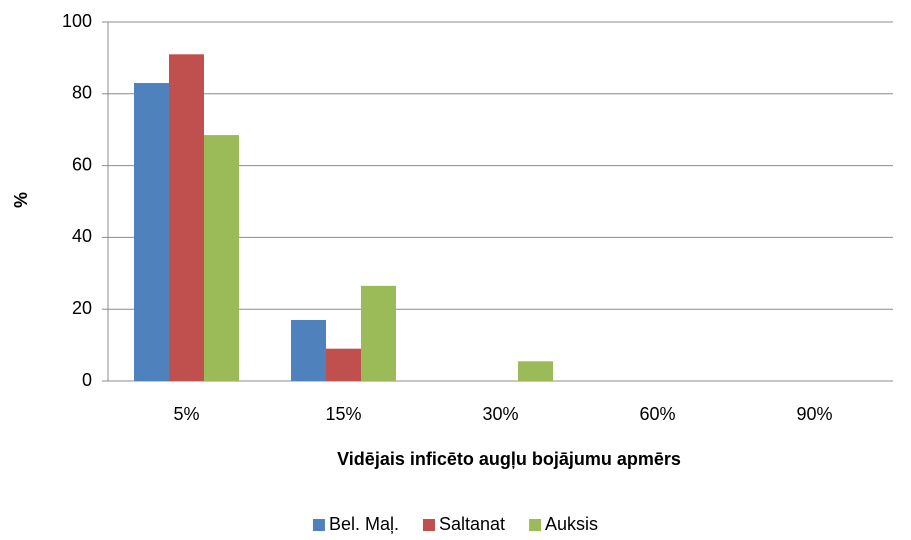 The height and width of the screenshot is (540, 911). Describe the element at coordinates (21, 200) in the screenshot. I see `y-axis-title: %` at that location.